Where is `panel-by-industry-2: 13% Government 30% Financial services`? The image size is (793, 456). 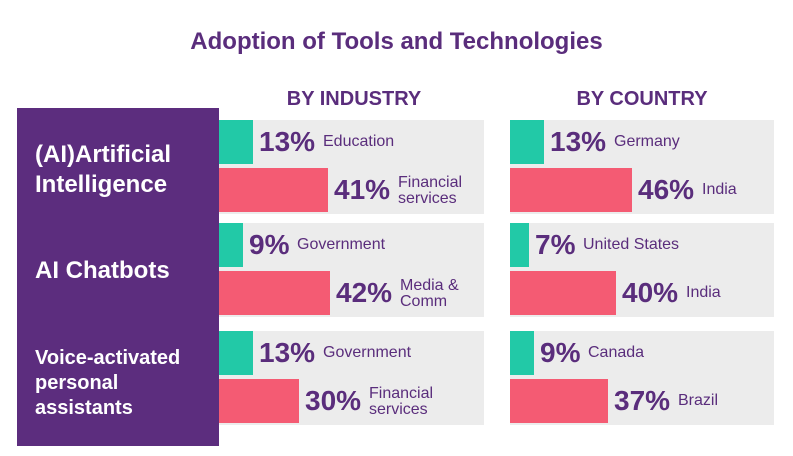 panel-by-industry-2: 13% Government 30% Financial services is located at coordinates (351, 378).